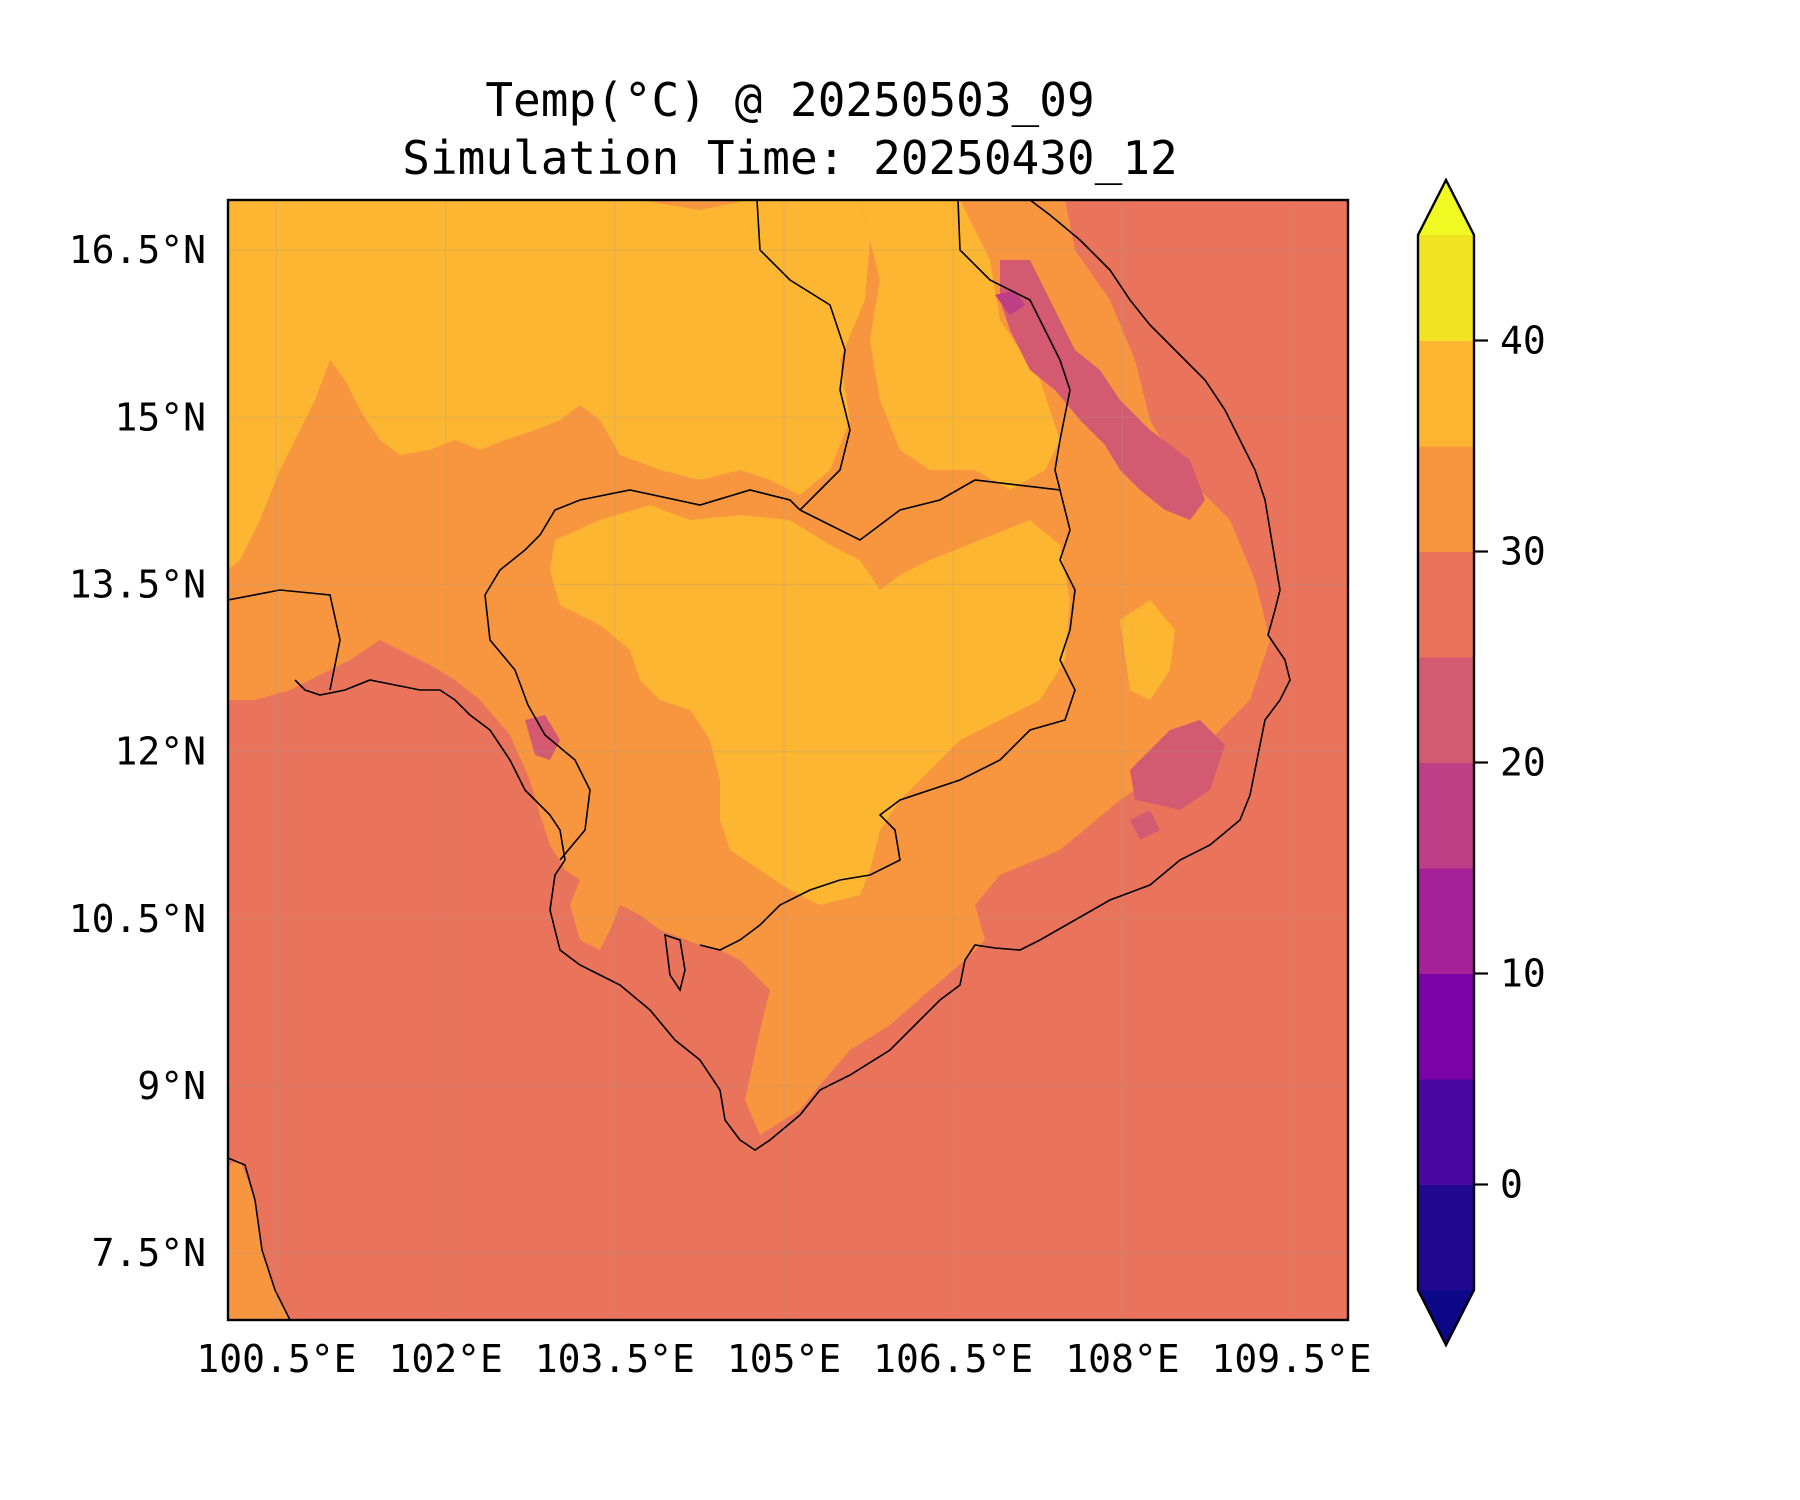 The height and width of the screenshot is (1500, 1800). I want to click on colorbar-tick-label: 10, so click(1523, 974).